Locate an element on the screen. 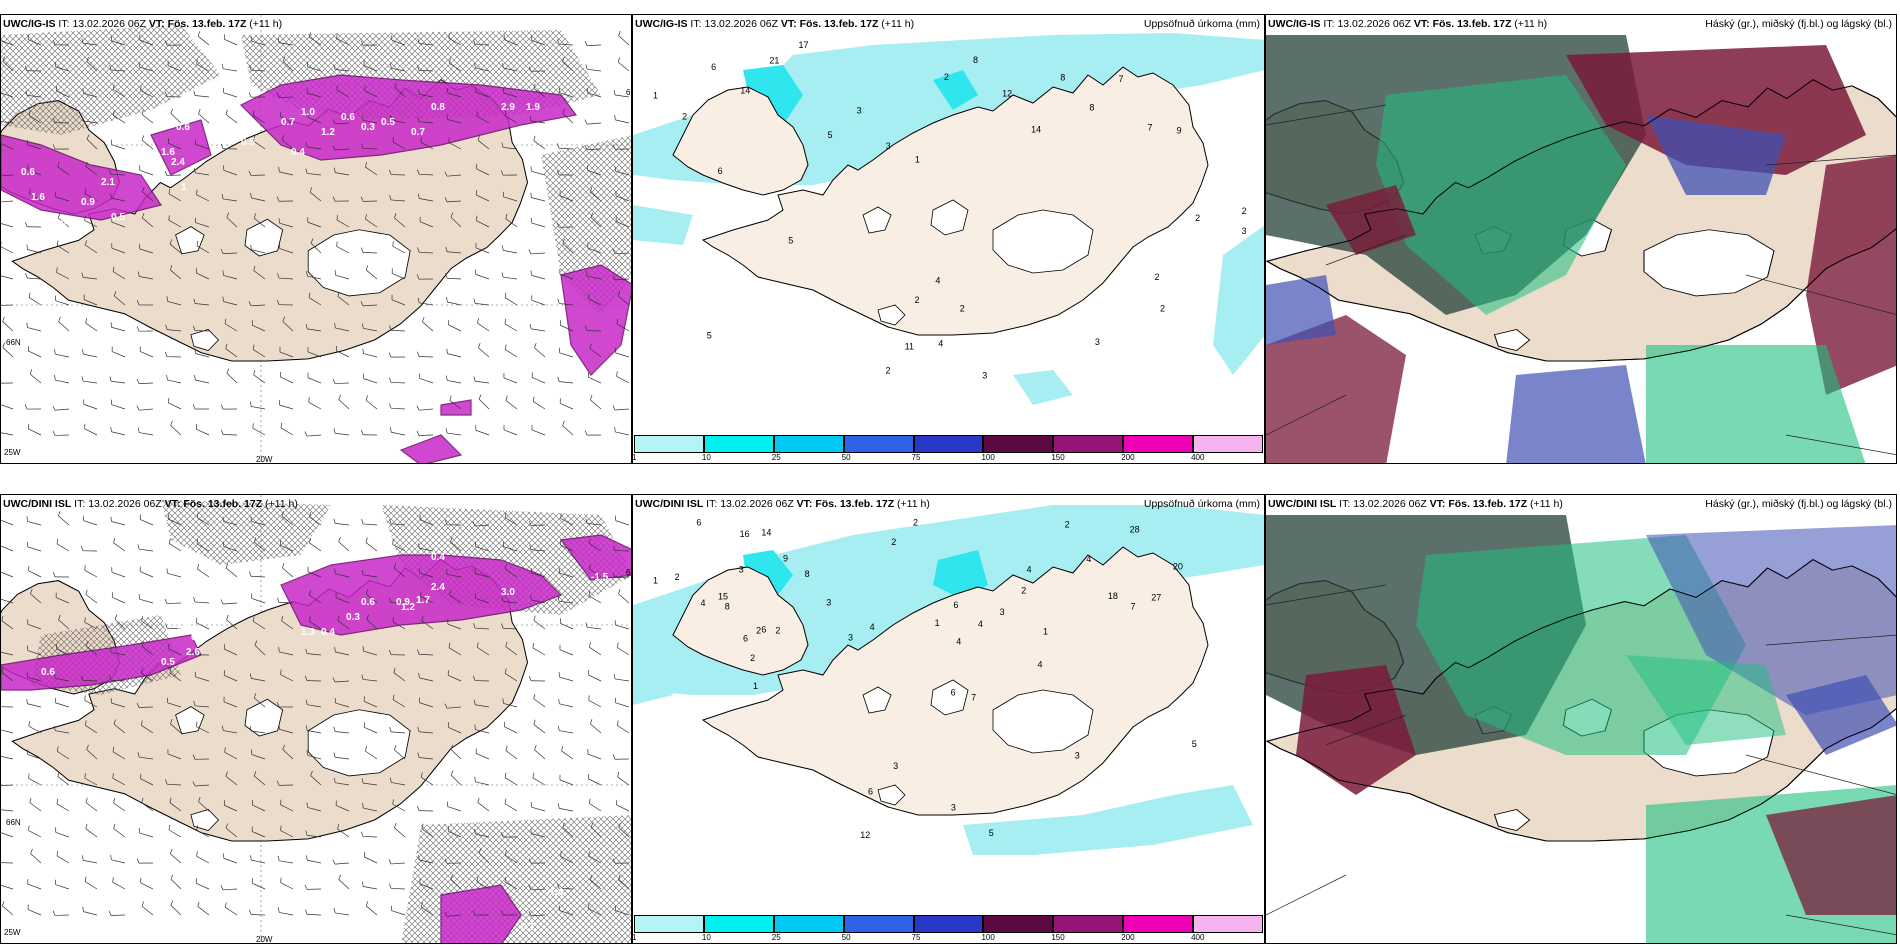  colorbar-tick-label: 100 is located at coordinates (988, 937).